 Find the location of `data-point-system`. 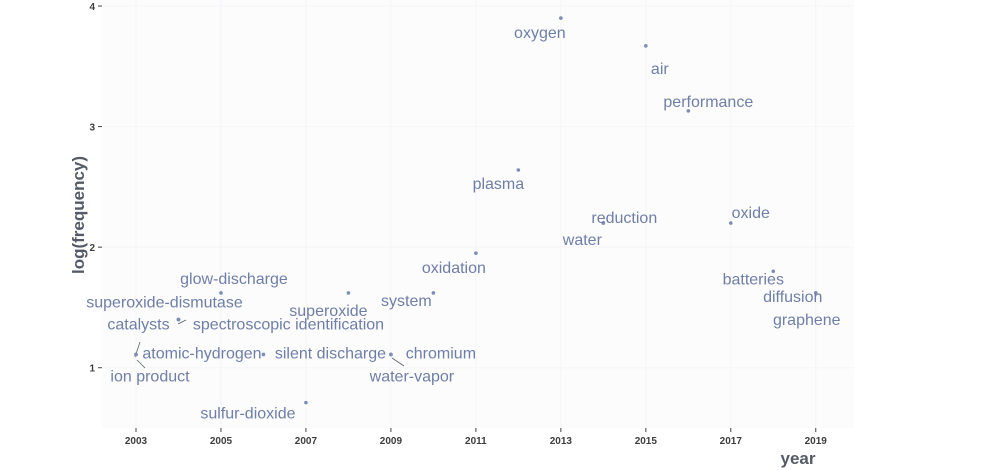

data-point-system is located at coordinates (433, 293).